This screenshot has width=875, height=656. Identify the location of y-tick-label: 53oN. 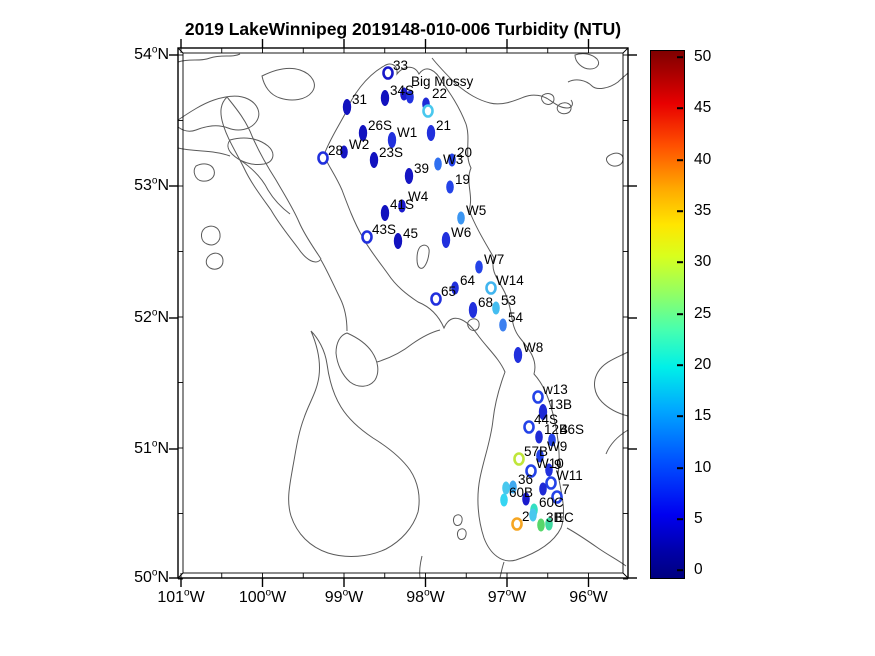
(151, 184).